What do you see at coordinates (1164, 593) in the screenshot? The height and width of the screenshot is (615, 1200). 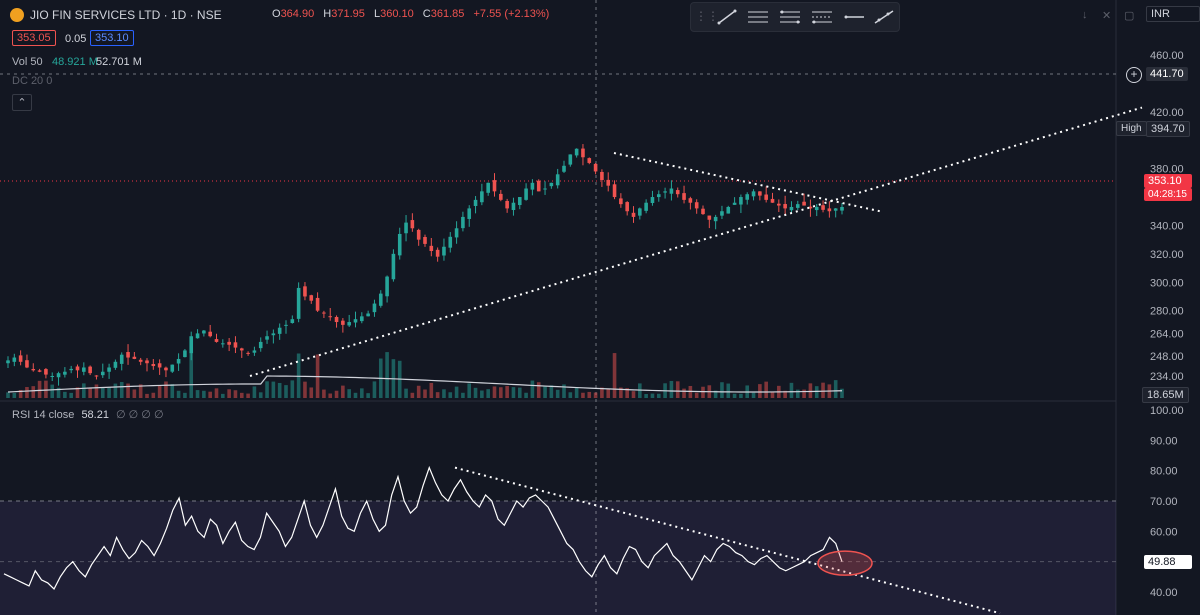 I see `rsi-tick-label: 40.00` at bounding box center [1164, 593].